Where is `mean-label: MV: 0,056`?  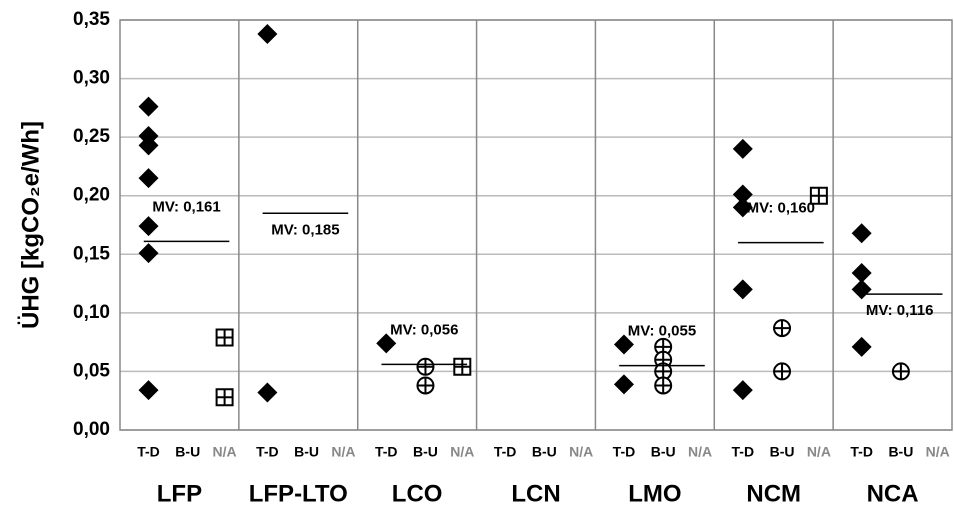
mean-label: MV: 0,056 is located at coordinates (424, 329).